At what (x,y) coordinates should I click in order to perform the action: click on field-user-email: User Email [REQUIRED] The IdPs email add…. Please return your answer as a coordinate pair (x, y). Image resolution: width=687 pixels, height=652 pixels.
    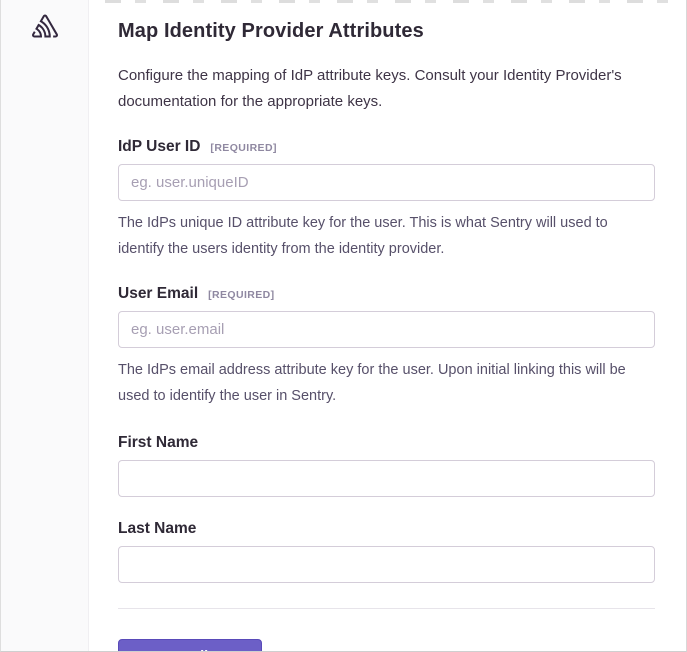
    Looking at the image, I should click on (386, 347).